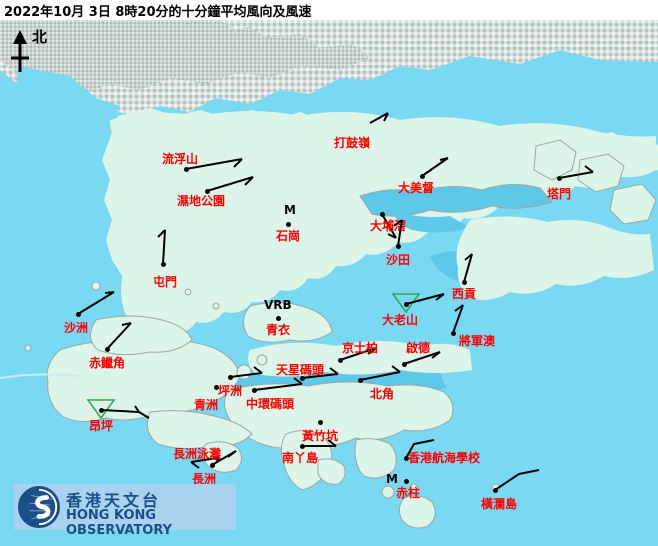 The image size is (658, 546). Describe the element at coordinates (204, 479) in the screenshot. I see `station-label: 長洲` at that location.